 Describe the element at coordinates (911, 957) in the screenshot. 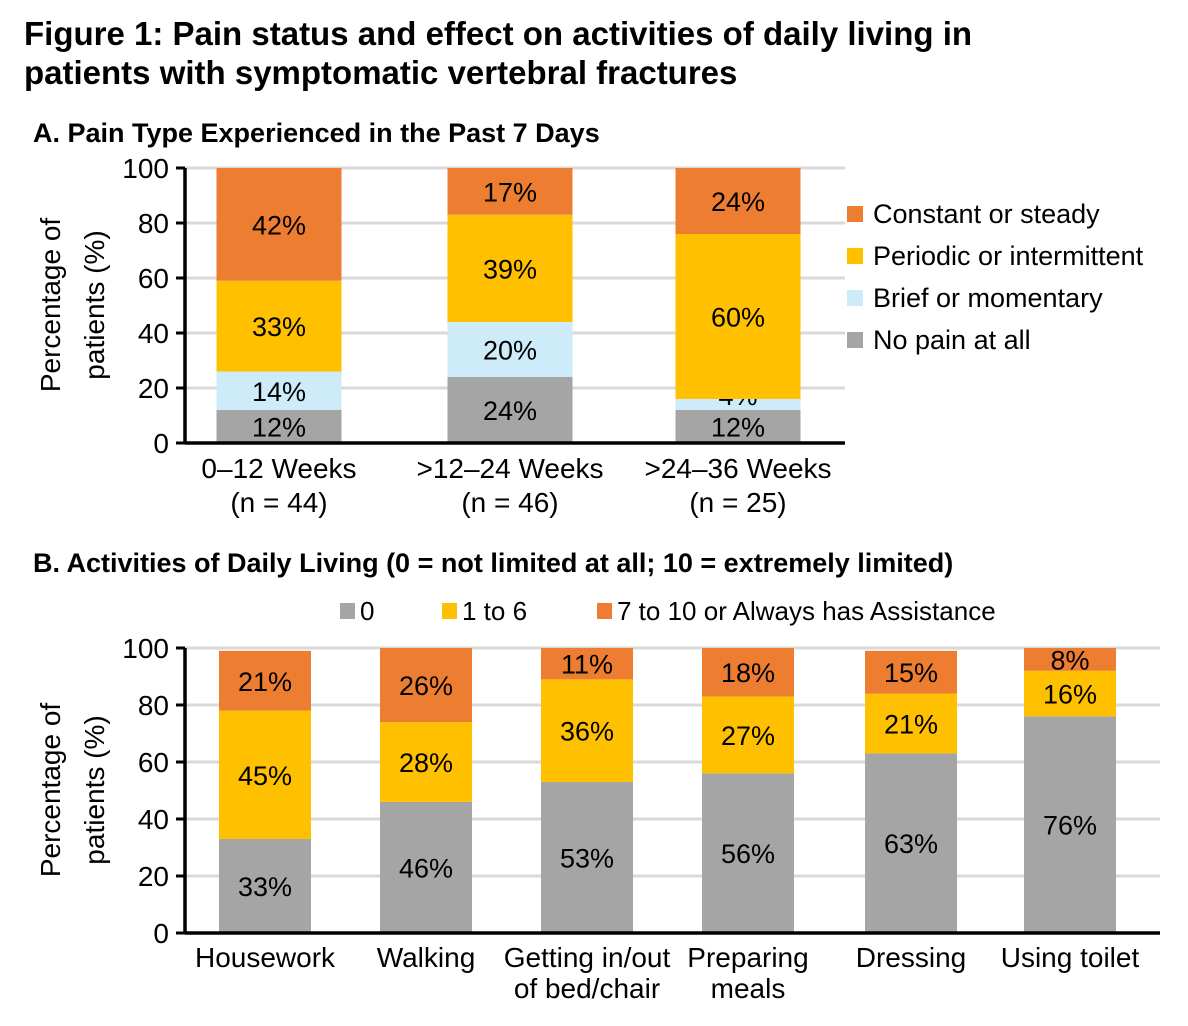

I see `x-category-label: Dressing` at that location.